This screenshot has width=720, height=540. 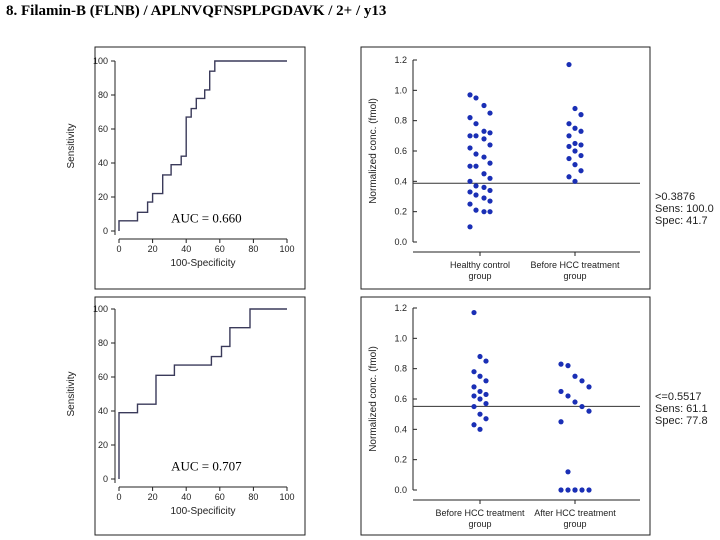 I want to click on roc-top-ytick-label: 20, so click(x=103, y=197).